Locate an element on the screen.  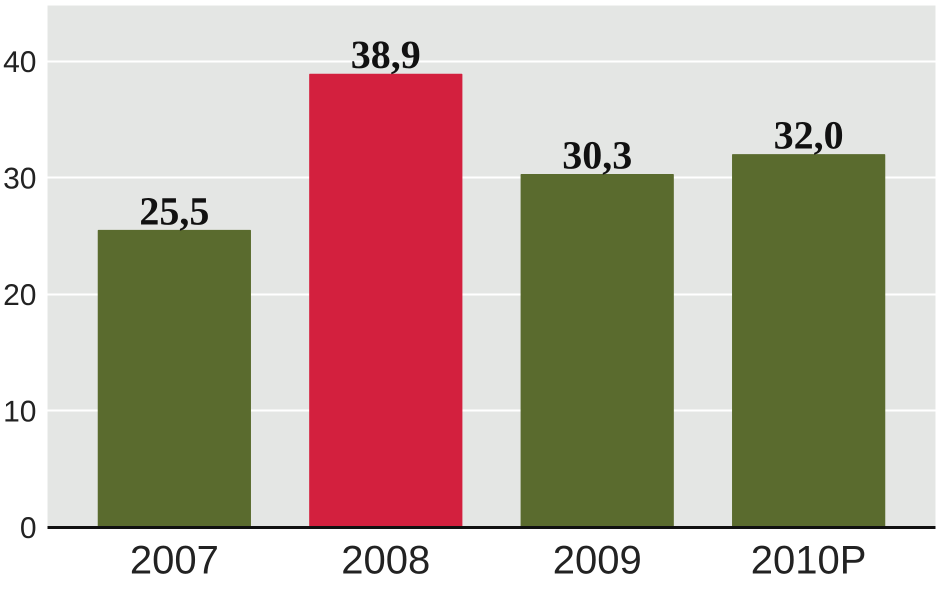
data-label: 32,0 is located at coordinates (809, 135).